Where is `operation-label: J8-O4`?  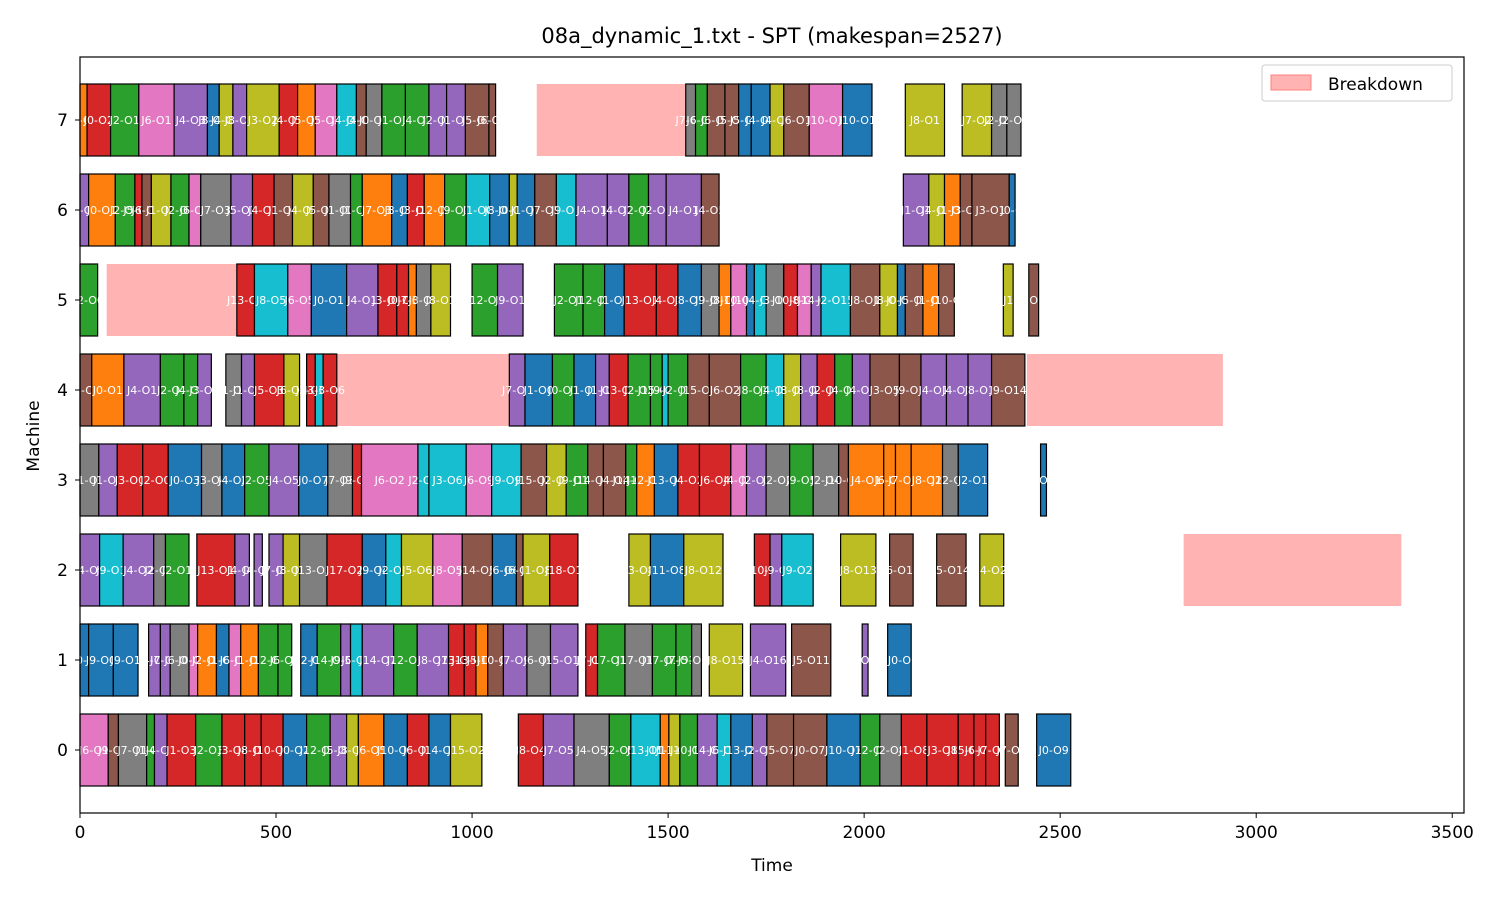
operation-label: J8-O4 is located at coordinates (530, 750).